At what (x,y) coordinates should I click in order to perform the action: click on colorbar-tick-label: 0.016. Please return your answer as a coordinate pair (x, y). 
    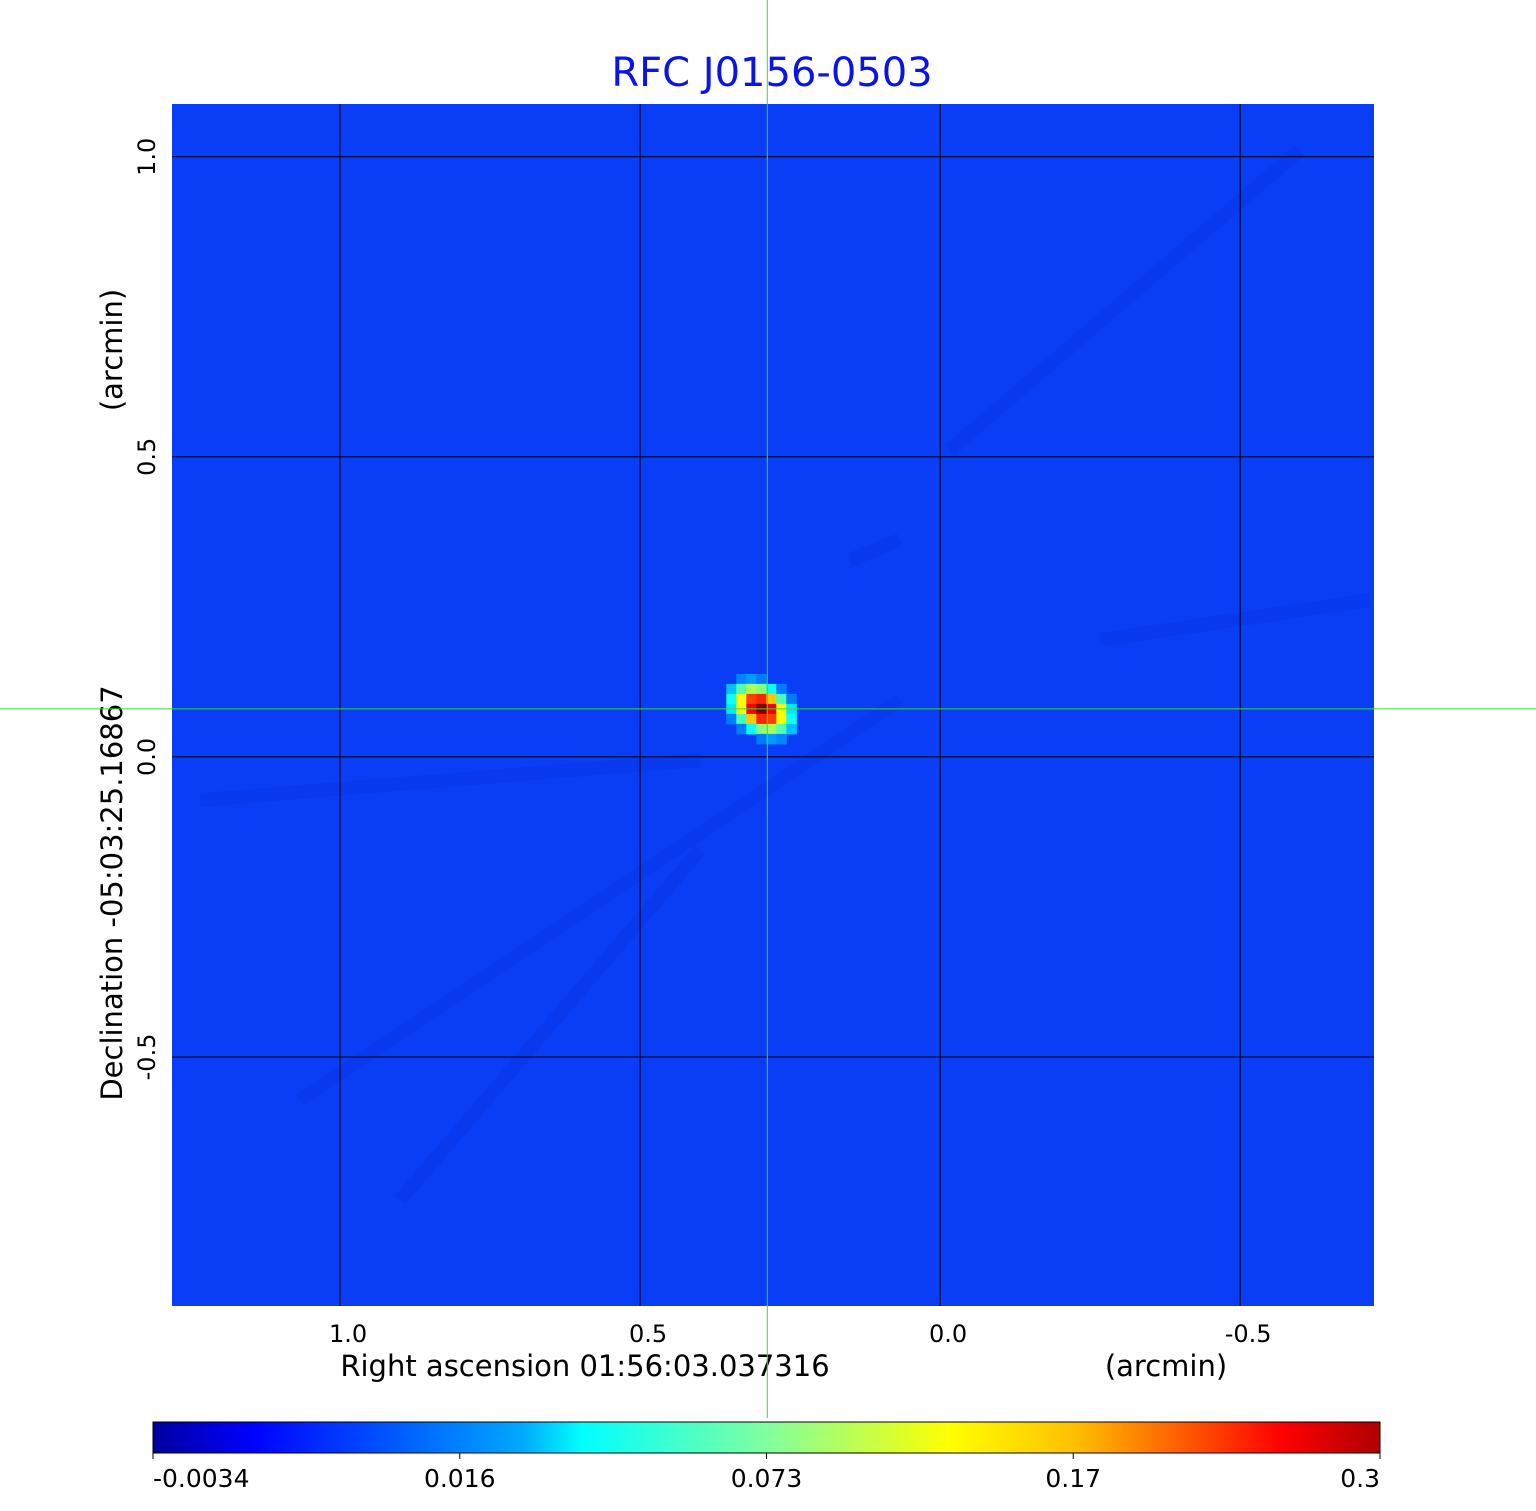
    Looking at the image, I should click on (460, 1478).